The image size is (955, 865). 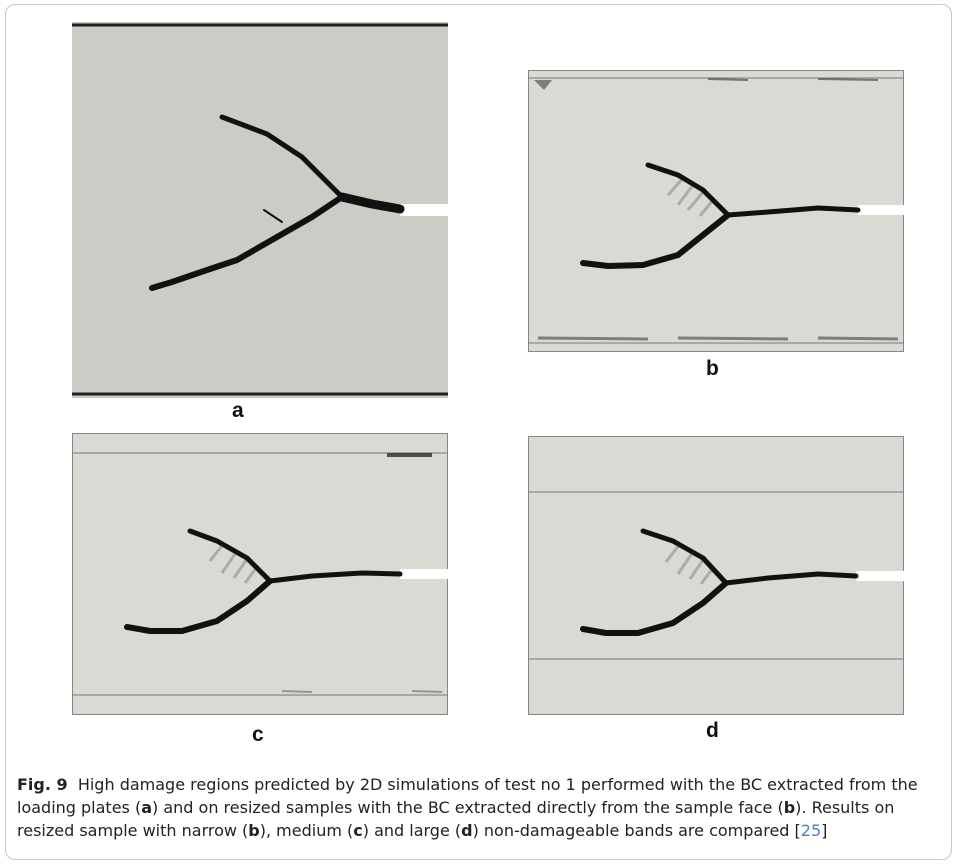 What do you see at coordinates (789, 807) in the screenshot?
I see `caption-ref-b1: b` at bounding box center [789, 807].